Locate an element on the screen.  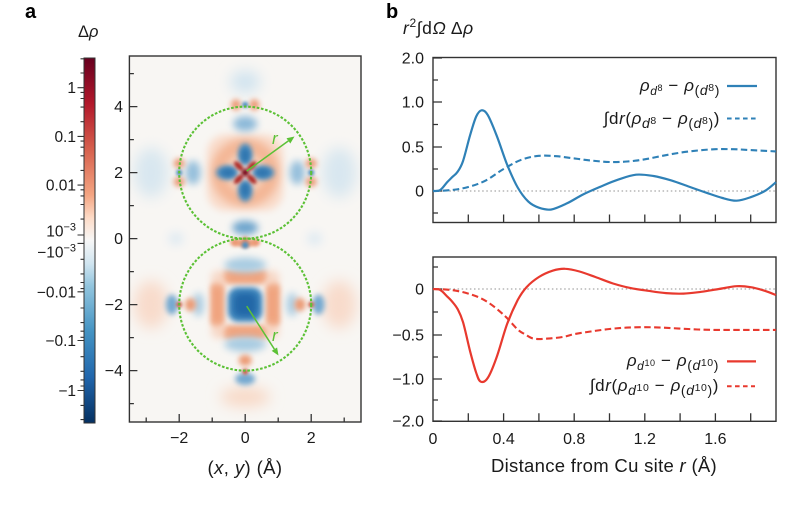
svg-text: −2.0 is located at coordinates (408, 422).